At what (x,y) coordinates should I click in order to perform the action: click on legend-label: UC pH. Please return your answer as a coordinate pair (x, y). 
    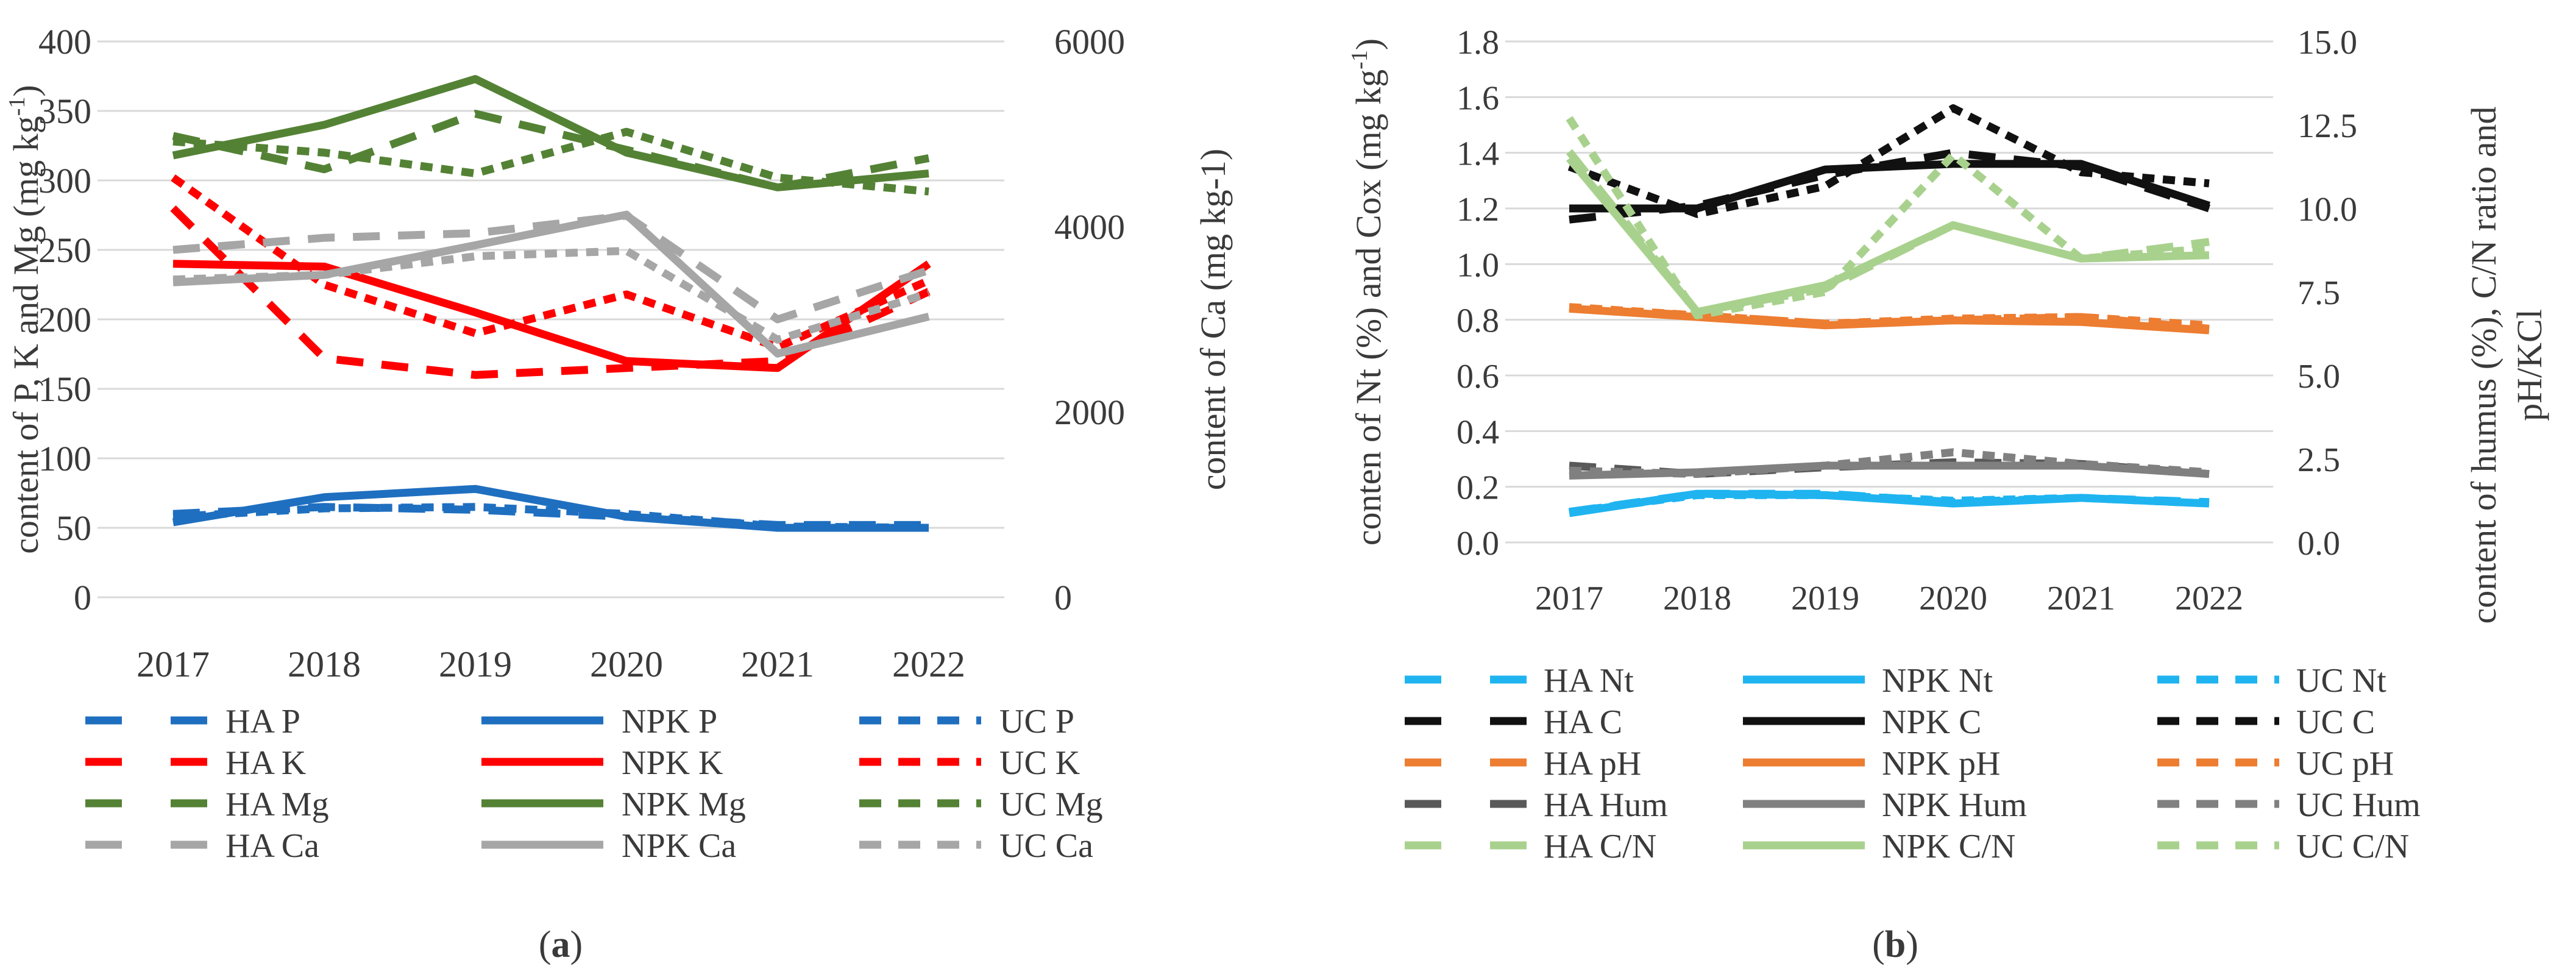
    Looking at the image, I should click on (2345, 764).